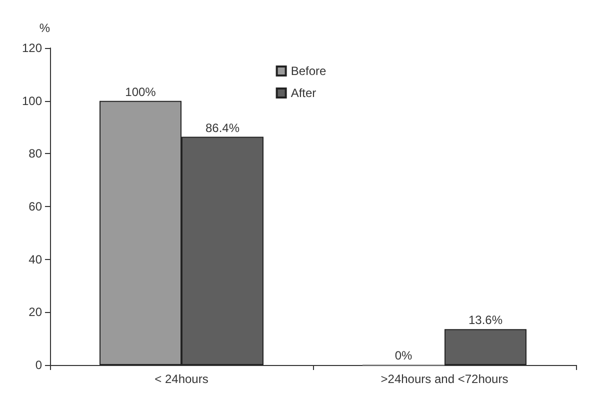 The width and height of the screenshot is (602, 401). Describe the element at coordinates (32, 48) in the screenshot. I see `y-tick-label: 120` at that location.